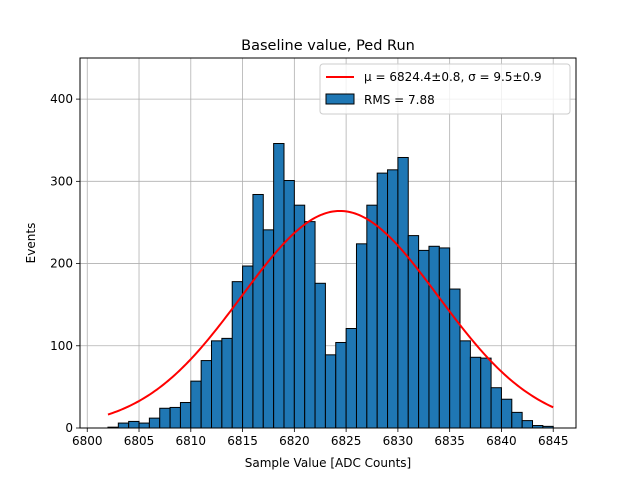  What do you see at coordinates (191, 441) in the screenshot?
I see `x-tick-label: 6810` at bounding box center [191, 441].